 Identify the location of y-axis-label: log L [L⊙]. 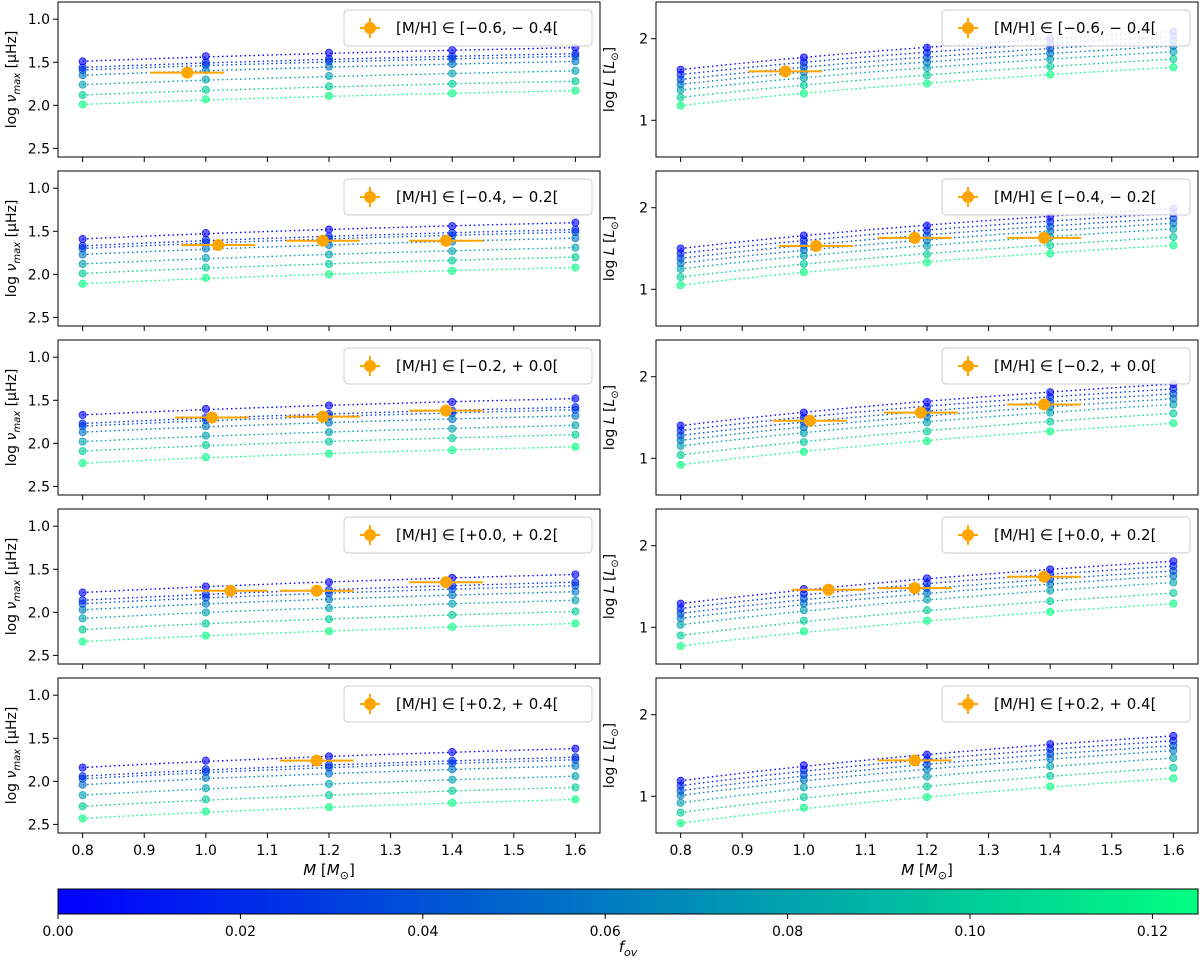
(611, 417).